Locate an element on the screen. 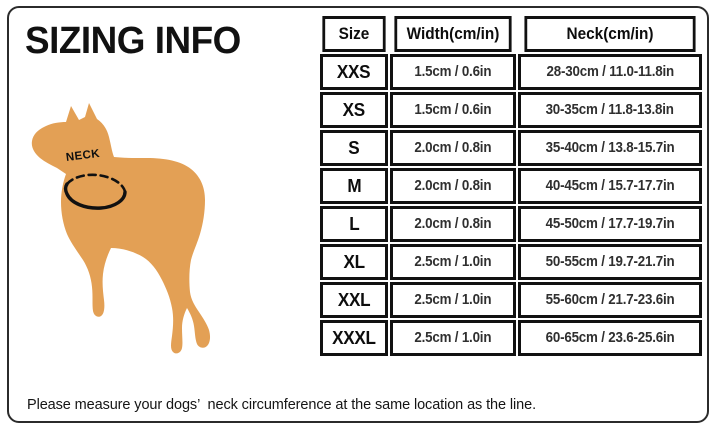 This screenshot has width=720, height=432. table-row: L 2.0cm / 0.8in 45-50cm / 17.7-19.7in is located at coordinates (511, 224).